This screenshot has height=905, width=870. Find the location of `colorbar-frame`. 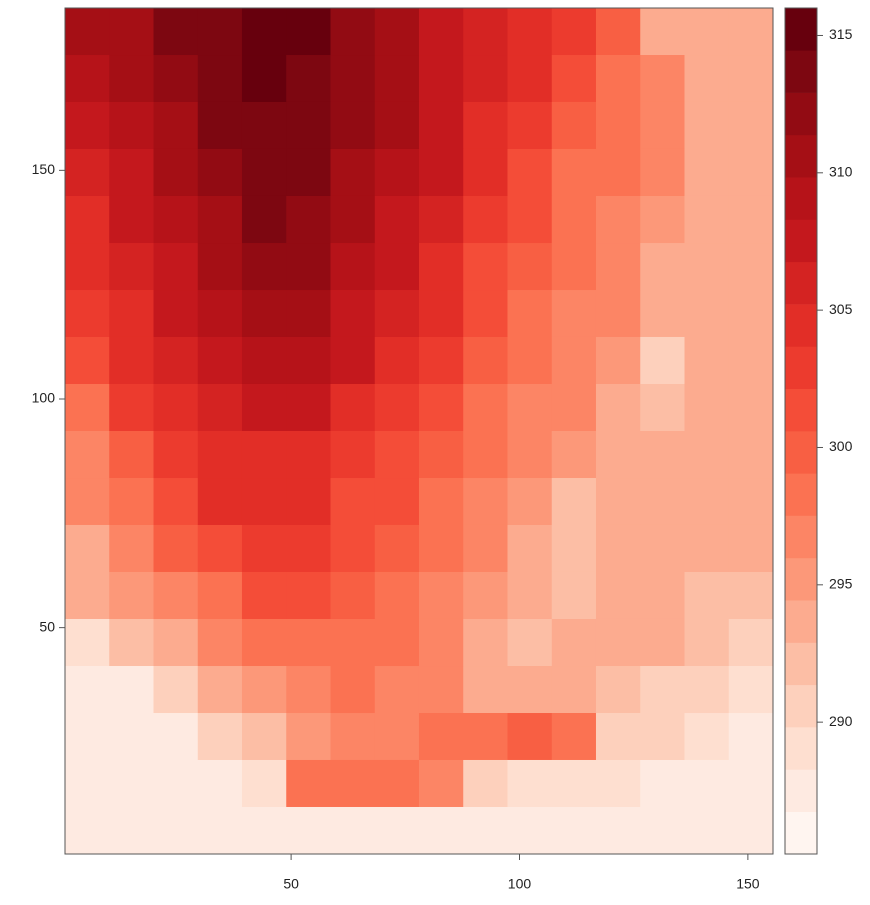

colorbar-frame is located at coordinates (801, 431).